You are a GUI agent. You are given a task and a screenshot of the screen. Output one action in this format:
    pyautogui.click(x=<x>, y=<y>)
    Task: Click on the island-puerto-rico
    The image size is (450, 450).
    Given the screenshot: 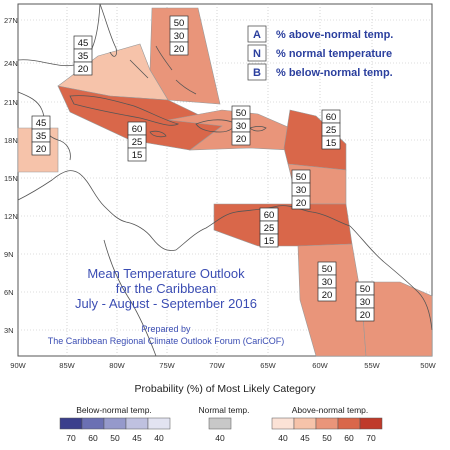 What is the action you would take?
    pyautogui.click(x=258, y=129)
    